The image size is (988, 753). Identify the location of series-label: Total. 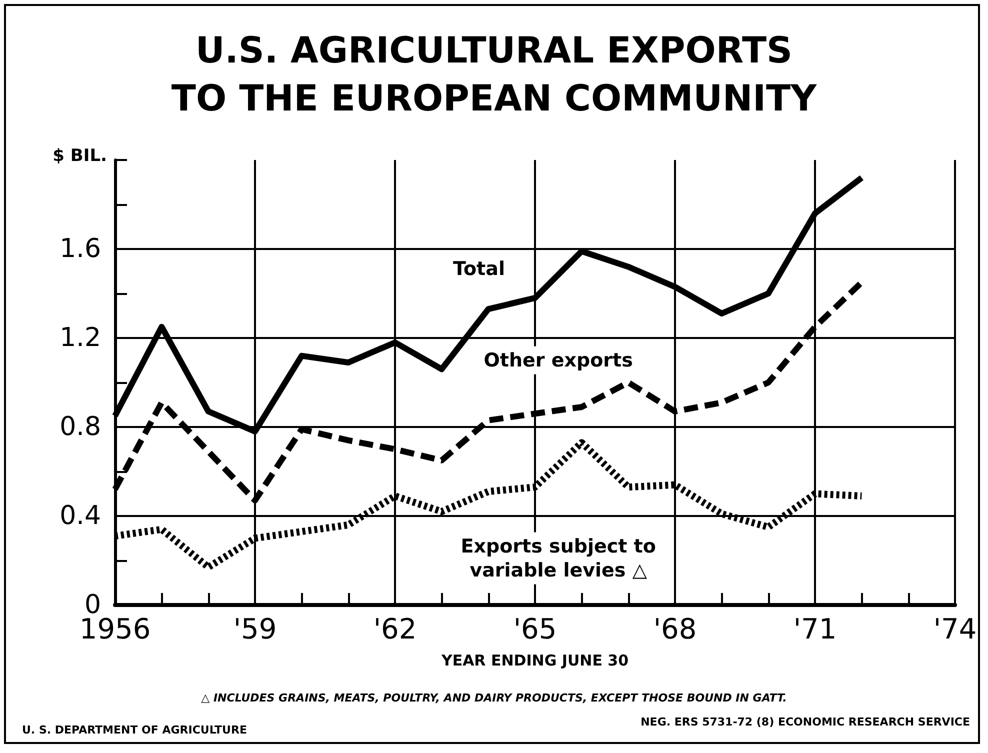
(479, 269).